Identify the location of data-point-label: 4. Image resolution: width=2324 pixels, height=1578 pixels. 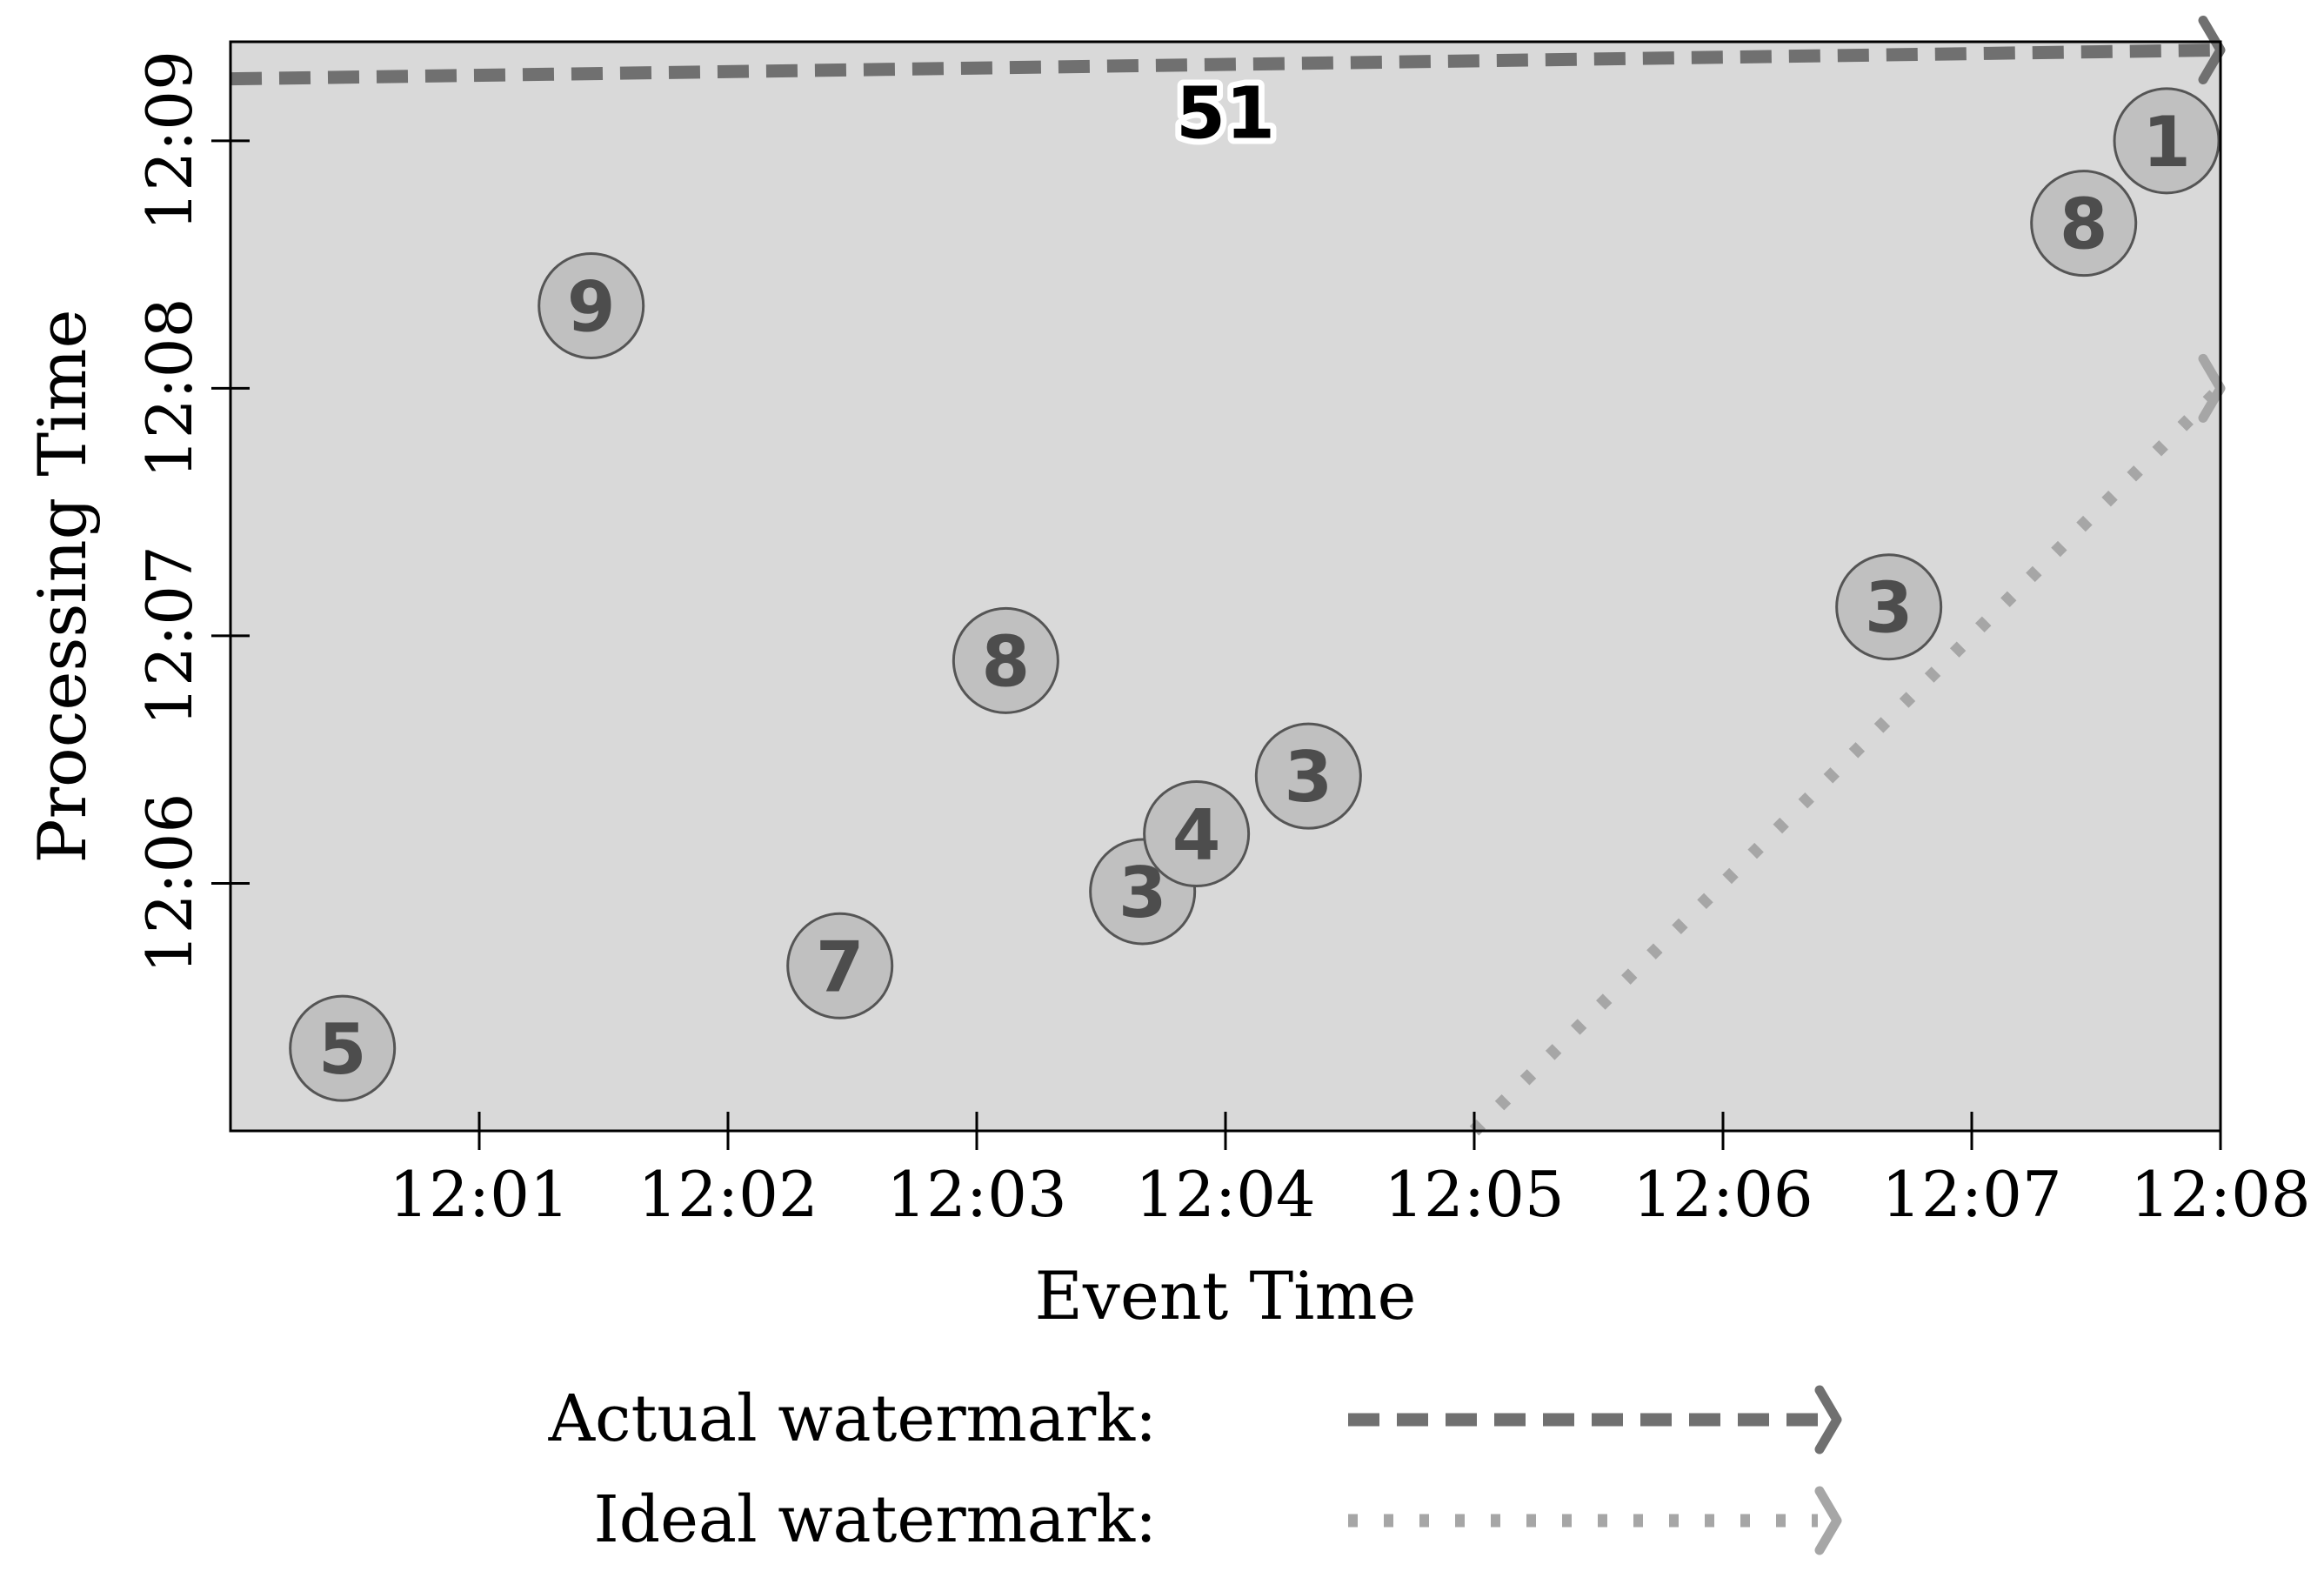
(1196, 836).